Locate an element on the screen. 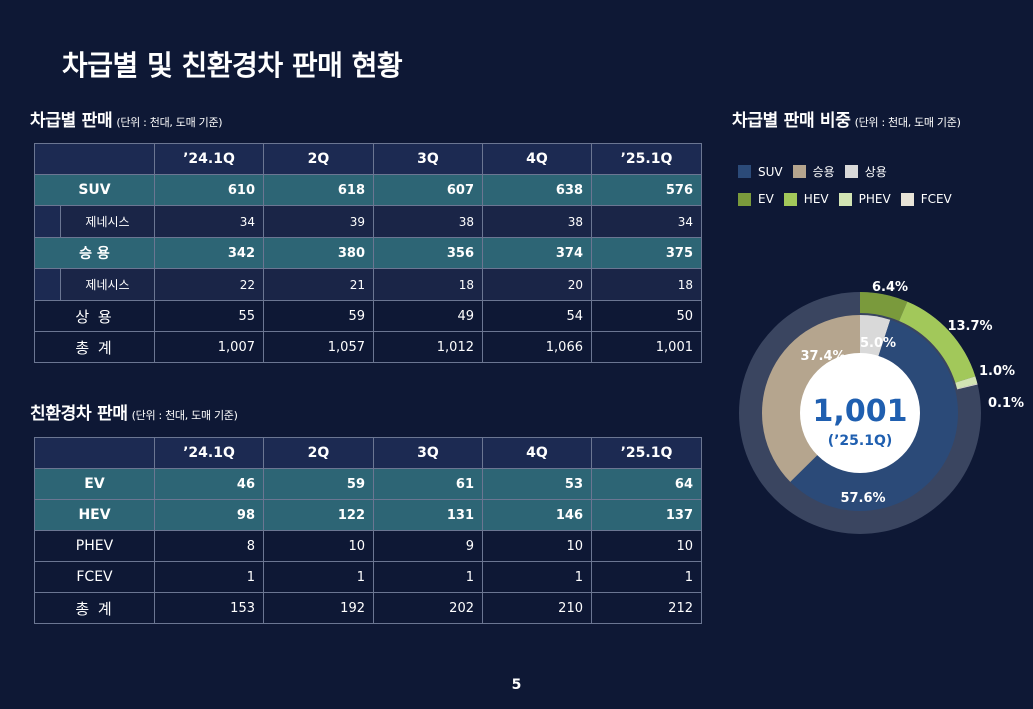  eco-row-label: EV is located at coordinates (94, 484).